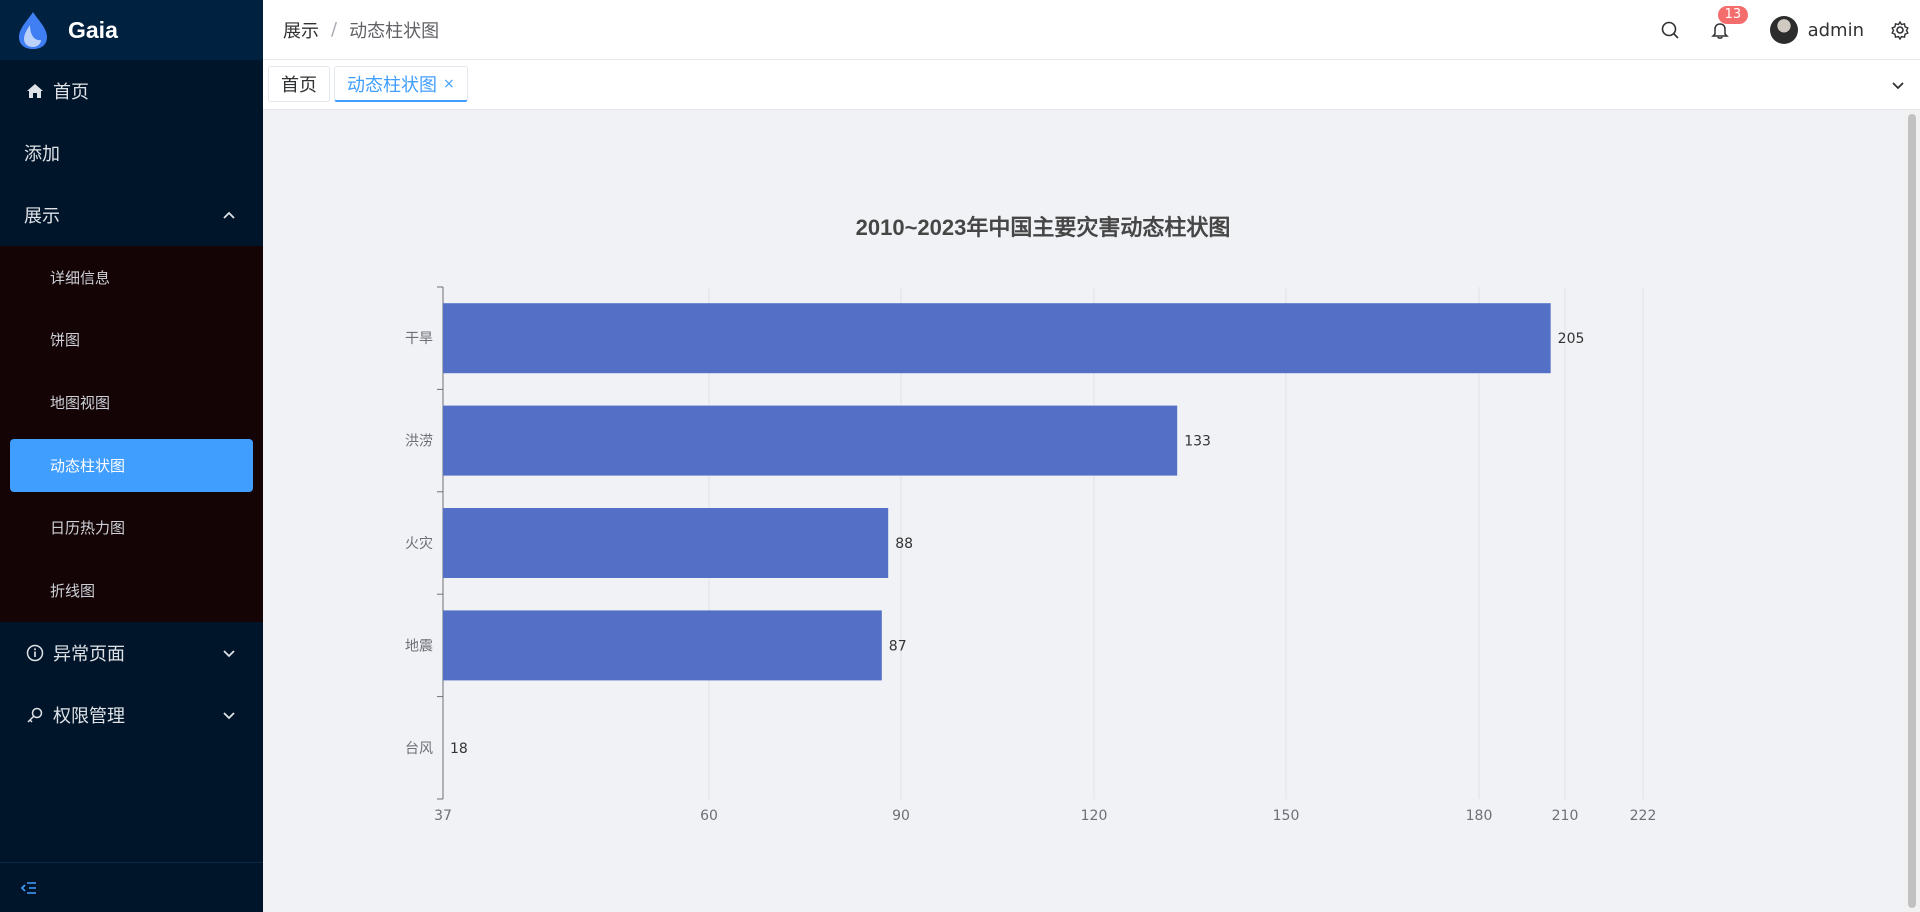 This screenshot has height=912, width=1920. What do you see at coordinates (459, 749) in the screenshot?
I see `data-label: 18` at bounding box center [459, 749].